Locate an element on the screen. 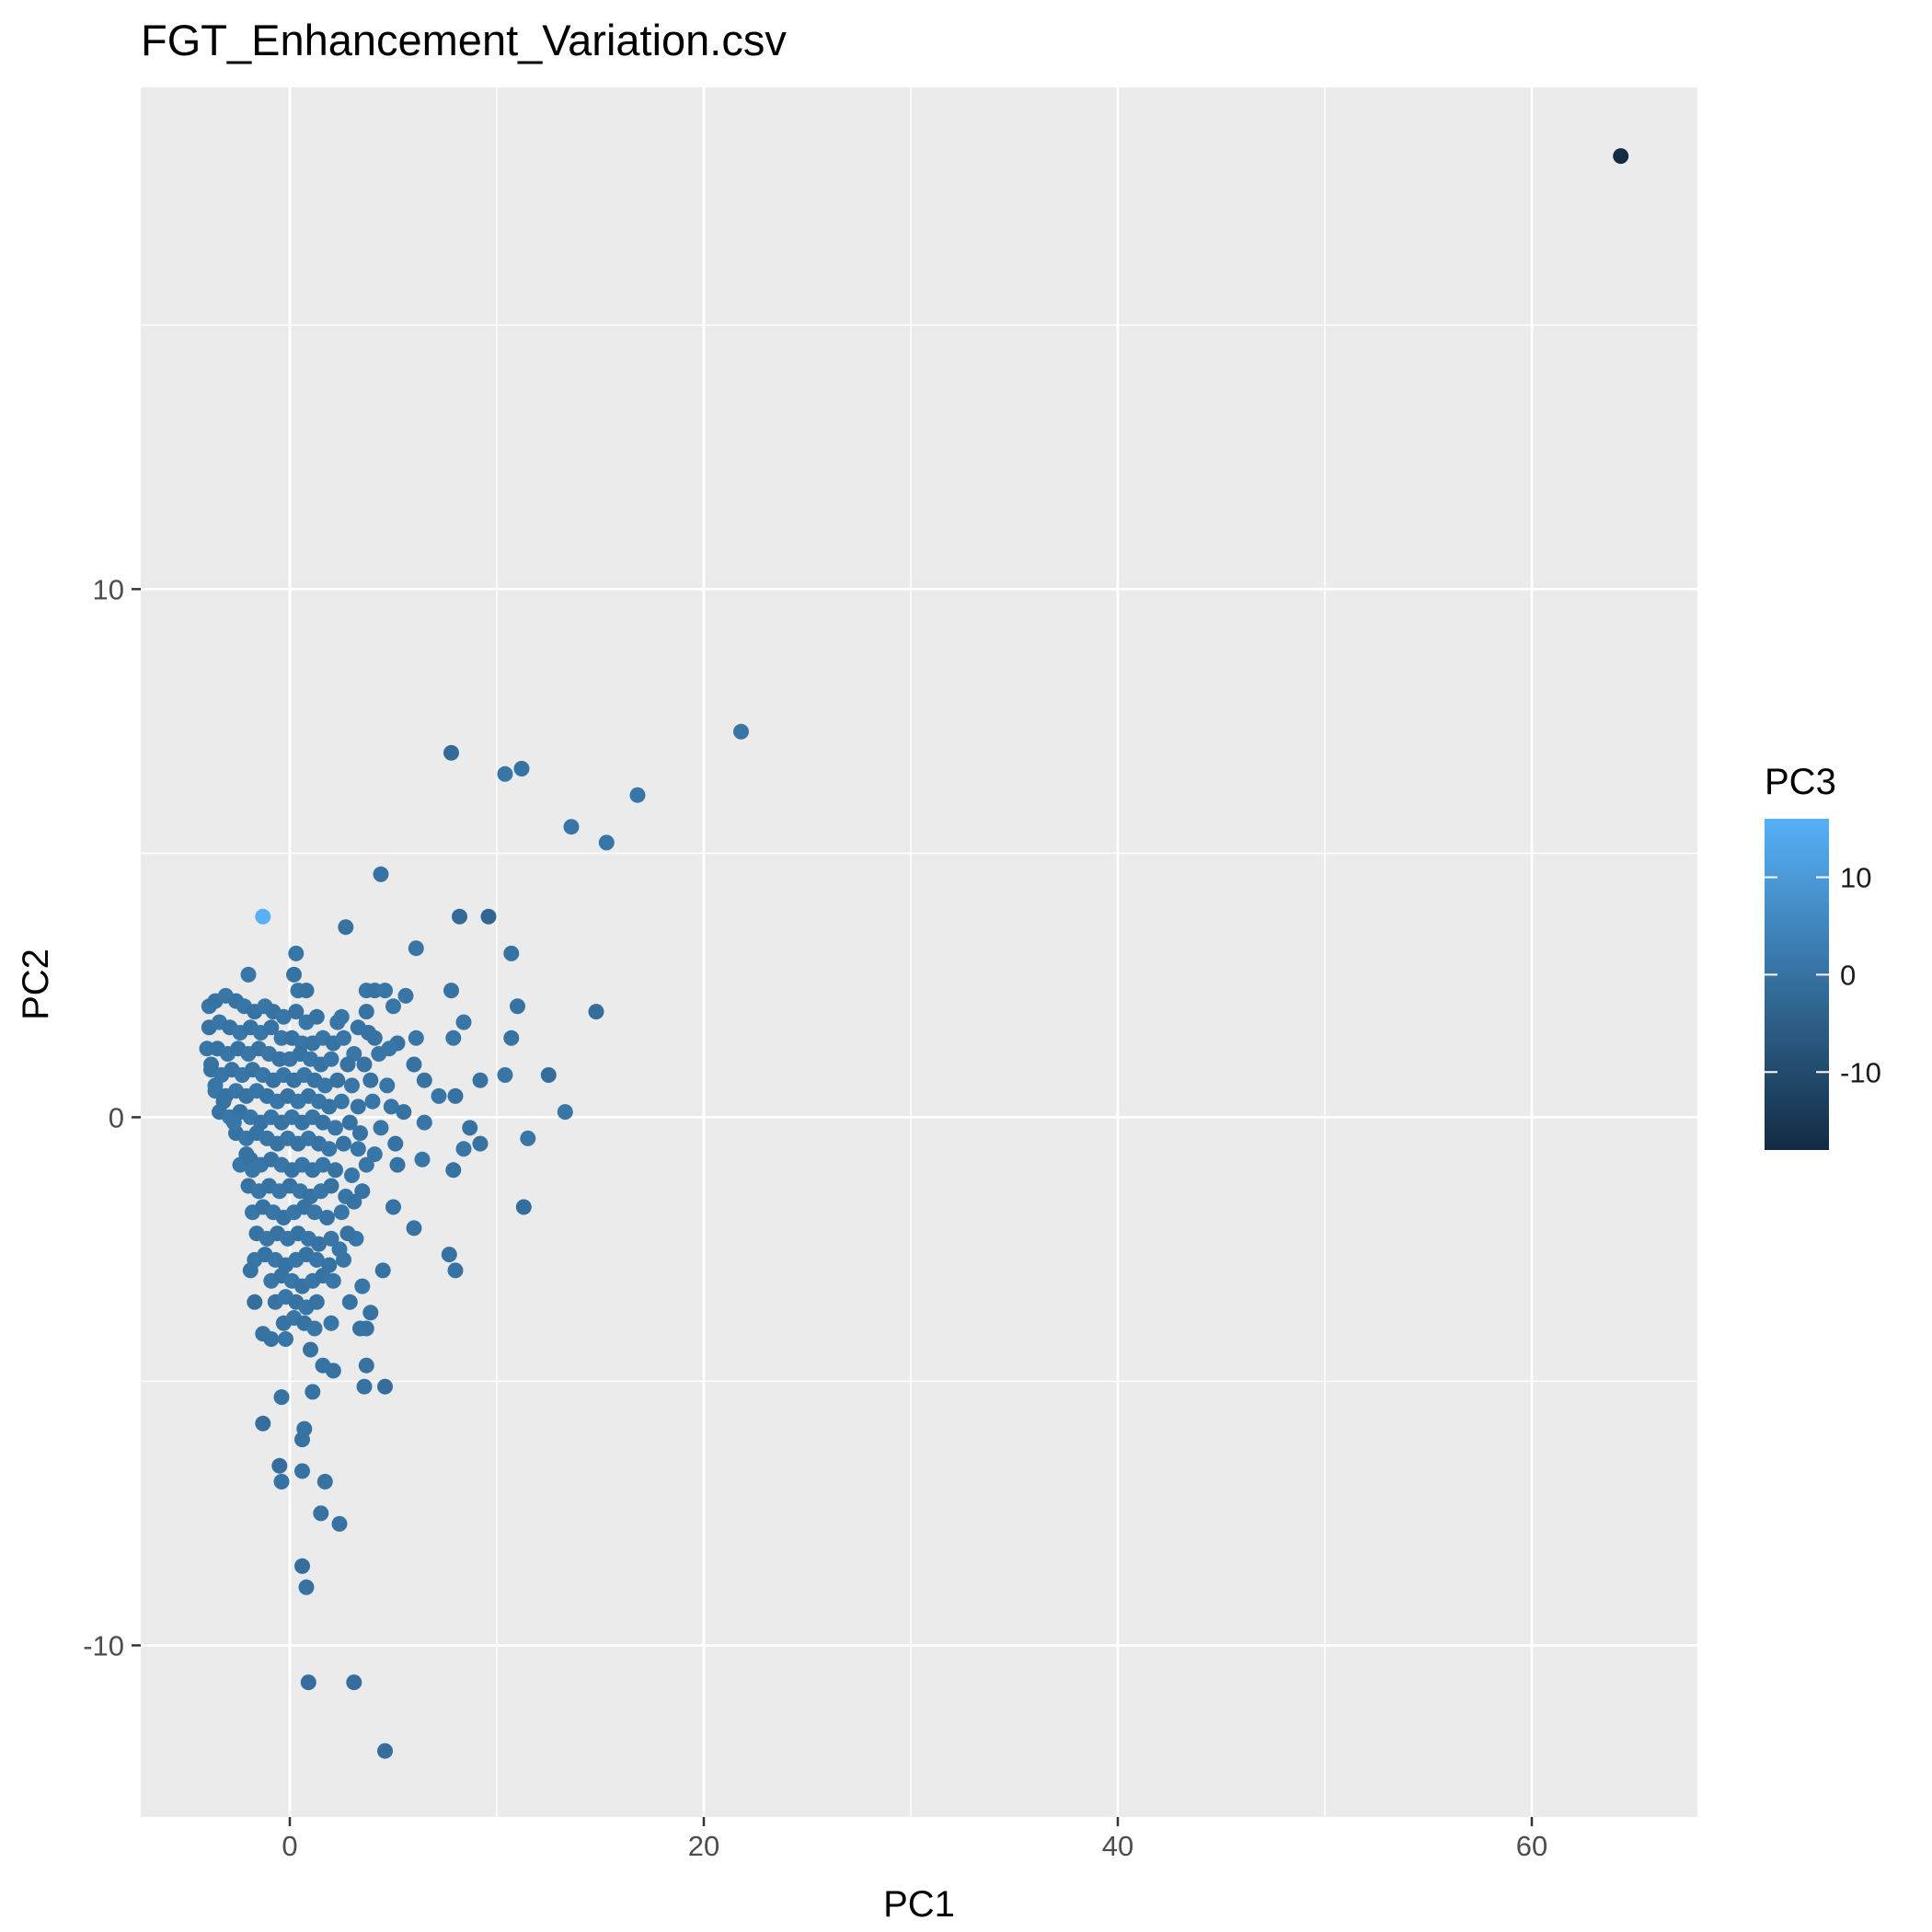  chart-title: FGT_Enhancement_Variation.csv is located at coordinates (464, 40).